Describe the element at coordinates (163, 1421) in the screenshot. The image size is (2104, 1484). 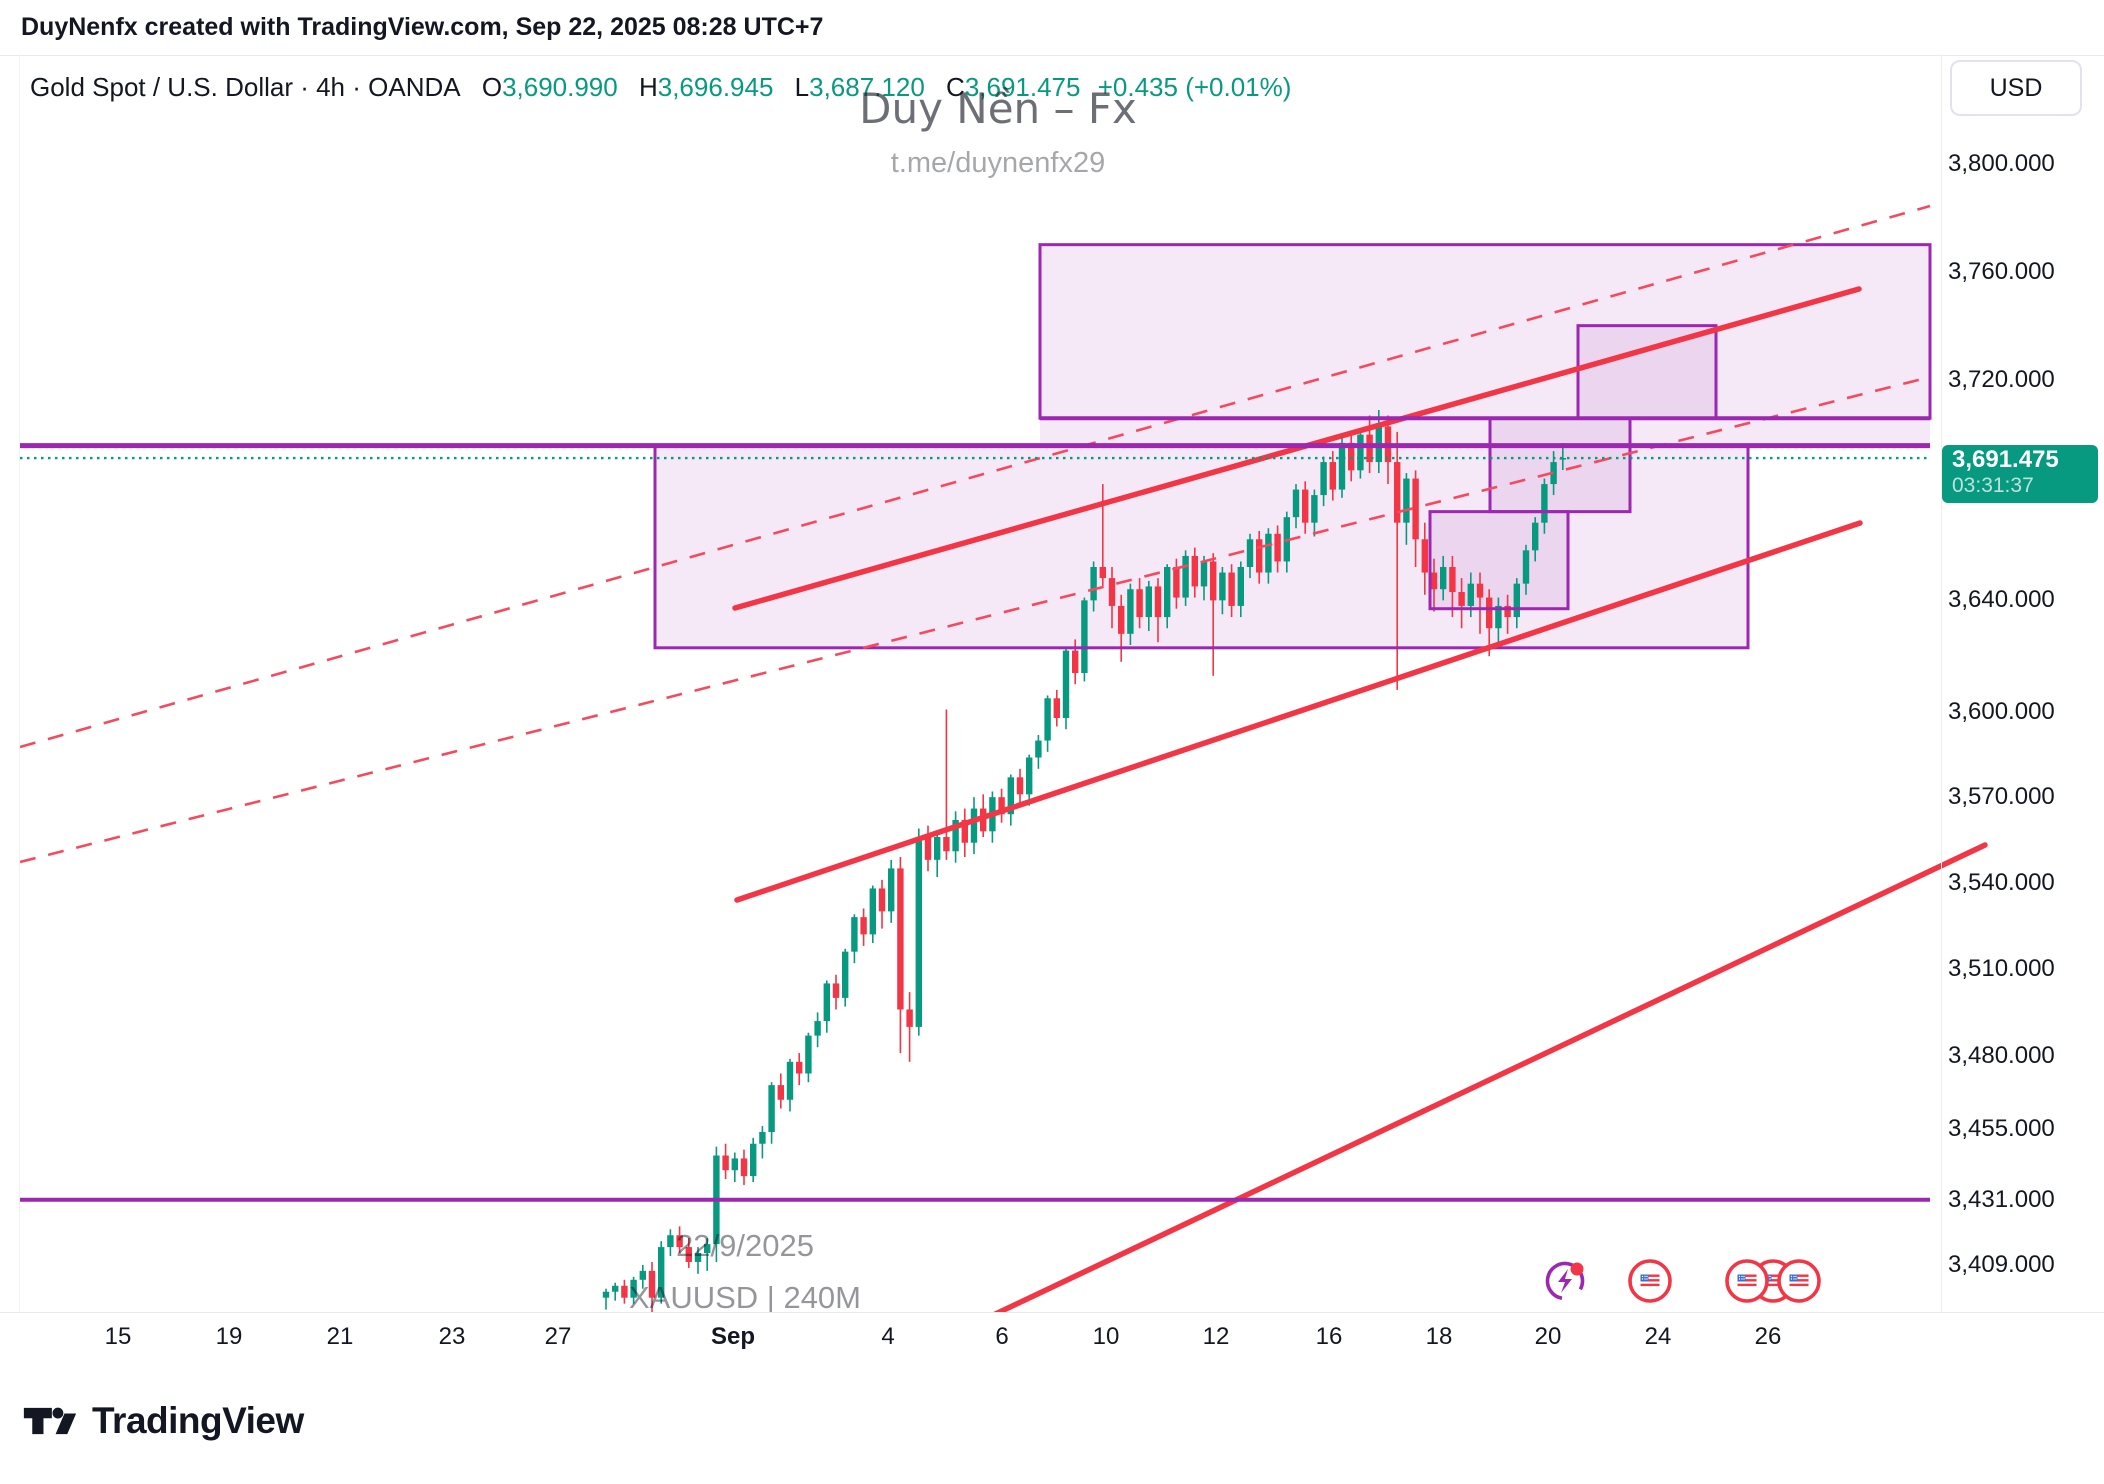
I see `tradingview-logo: TradingView` at that location.